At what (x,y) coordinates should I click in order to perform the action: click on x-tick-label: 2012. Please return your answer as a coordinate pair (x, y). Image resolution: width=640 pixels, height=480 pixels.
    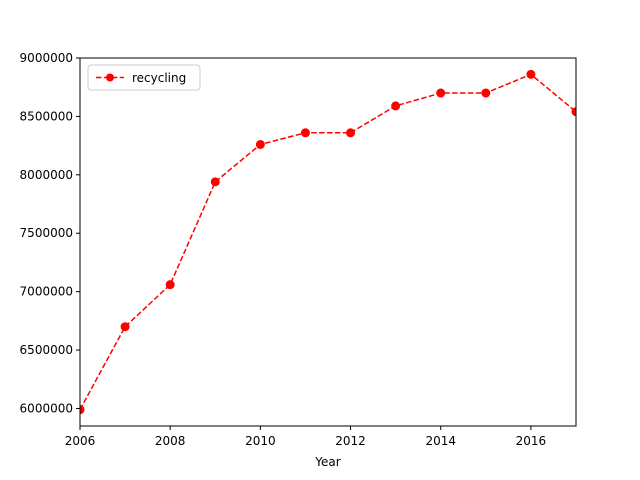
    Looking at the image, I should click on (350, 441).